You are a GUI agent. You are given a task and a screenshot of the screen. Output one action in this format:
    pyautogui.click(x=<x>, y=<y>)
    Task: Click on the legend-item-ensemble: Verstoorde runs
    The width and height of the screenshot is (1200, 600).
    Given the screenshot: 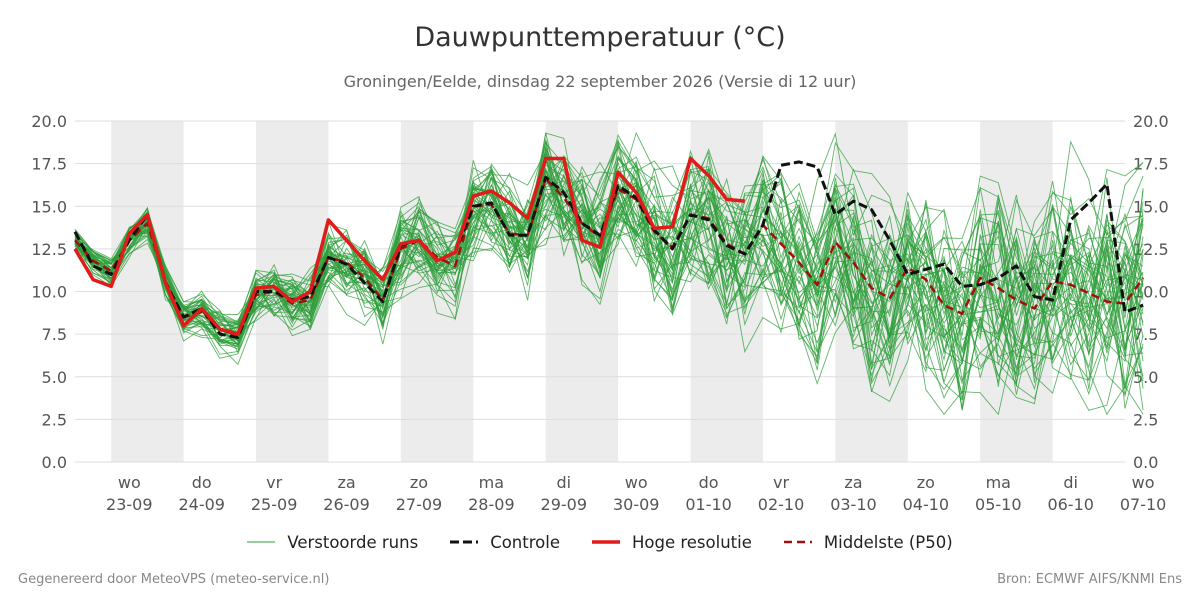 What is the action you would take?
    pyautogui.click(x=332, y=542)
    